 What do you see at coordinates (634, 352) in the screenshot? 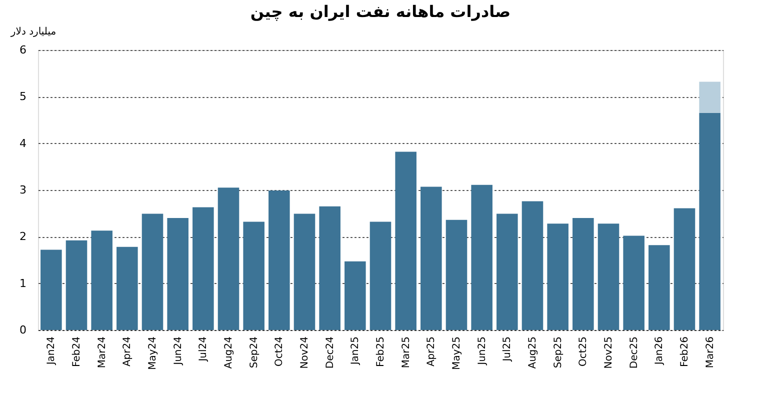
I see `x-tick-label: Dec25` at bounding box center [634, 352].